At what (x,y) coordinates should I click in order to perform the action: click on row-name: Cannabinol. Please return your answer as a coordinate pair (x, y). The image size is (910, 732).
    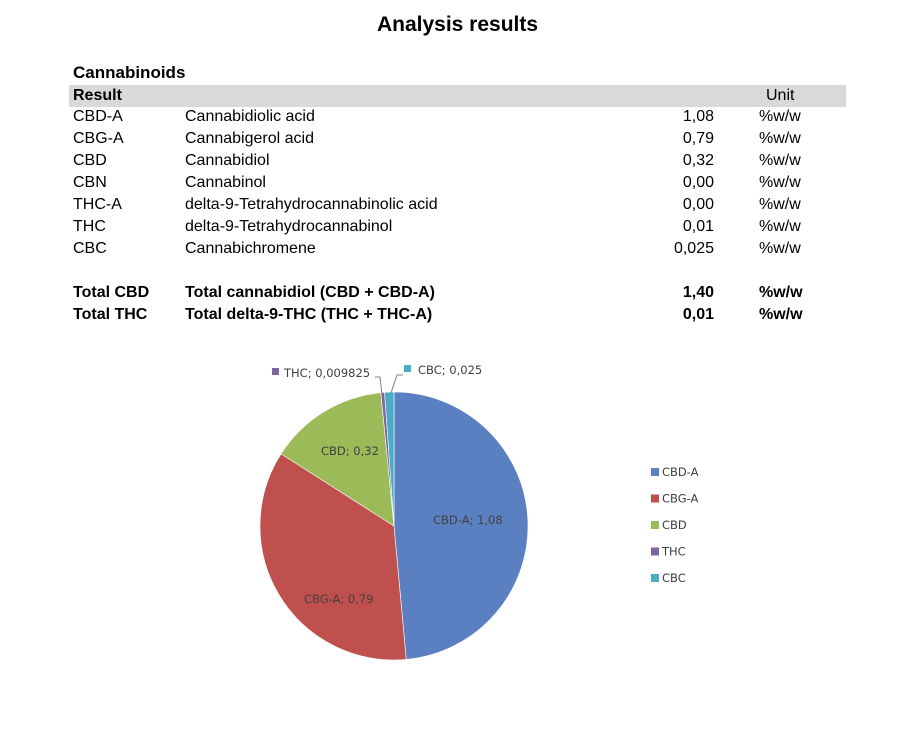
    Looking at the image, I should click on (225, 182).